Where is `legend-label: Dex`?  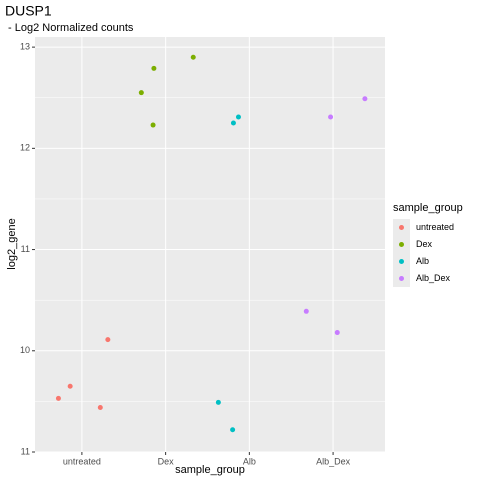
legend-label: Dex is located at coordinates (424, 244).